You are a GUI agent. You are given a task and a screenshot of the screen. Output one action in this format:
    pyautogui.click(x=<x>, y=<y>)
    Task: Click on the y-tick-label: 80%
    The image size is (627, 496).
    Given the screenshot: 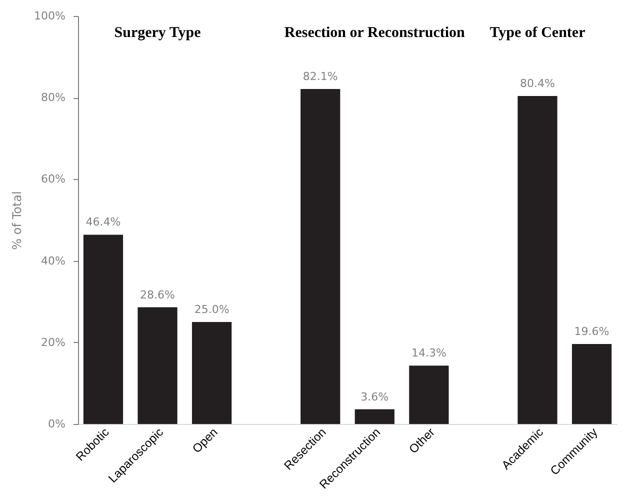 What is the action you would take?
    pyautogui.click(x=53, y=97)
    